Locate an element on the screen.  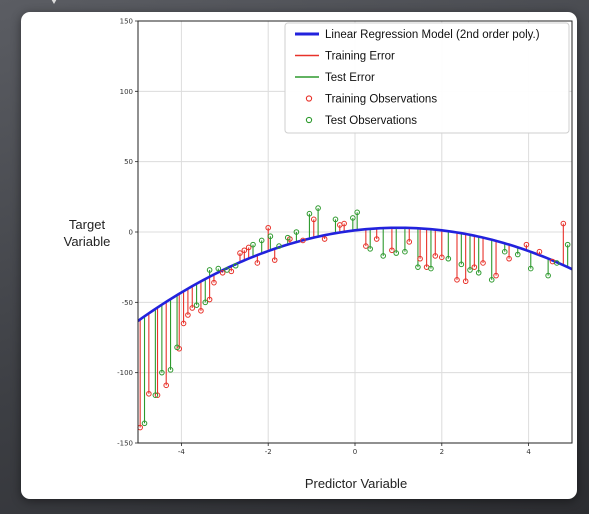
x-tick-label: 0 is located at coordinates (355, 452).